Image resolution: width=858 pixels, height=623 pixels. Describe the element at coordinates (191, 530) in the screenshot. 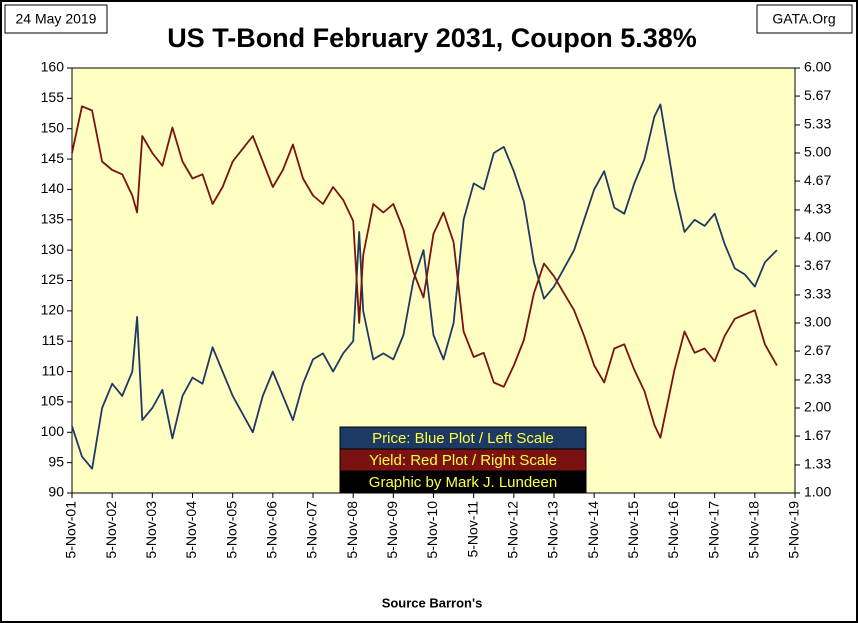

I see `x-tick-label: 5-Nov-04` at that location.